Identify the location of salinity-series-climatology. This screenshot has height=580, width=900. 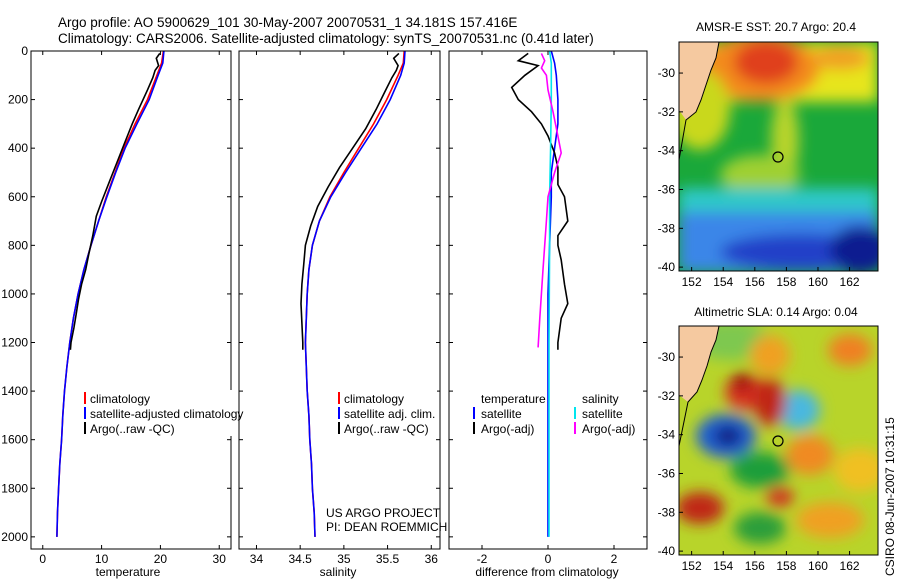
(354, 293).